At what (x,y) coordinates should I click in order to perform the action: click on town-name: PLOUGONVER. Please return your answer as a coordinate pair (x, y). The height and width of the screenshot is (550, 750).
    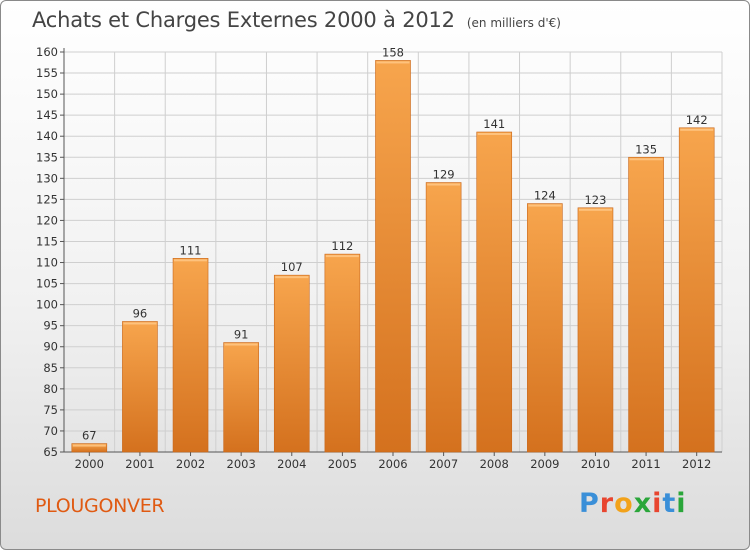
    Looking at the image, I should click on (100, 506).